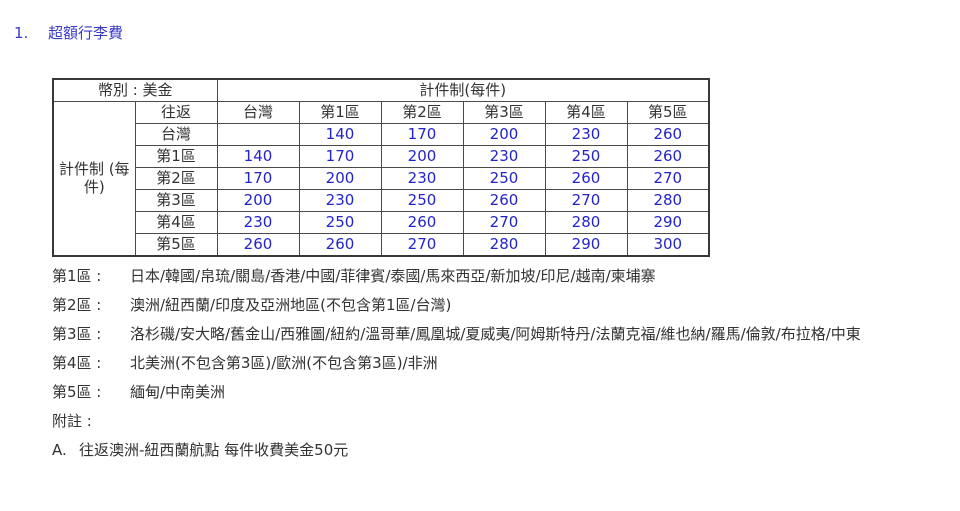 The image size is (960, 511). Describe the element at coordinates (176, 178) in the screenshot. I see `row-label: 第2區` at that location.